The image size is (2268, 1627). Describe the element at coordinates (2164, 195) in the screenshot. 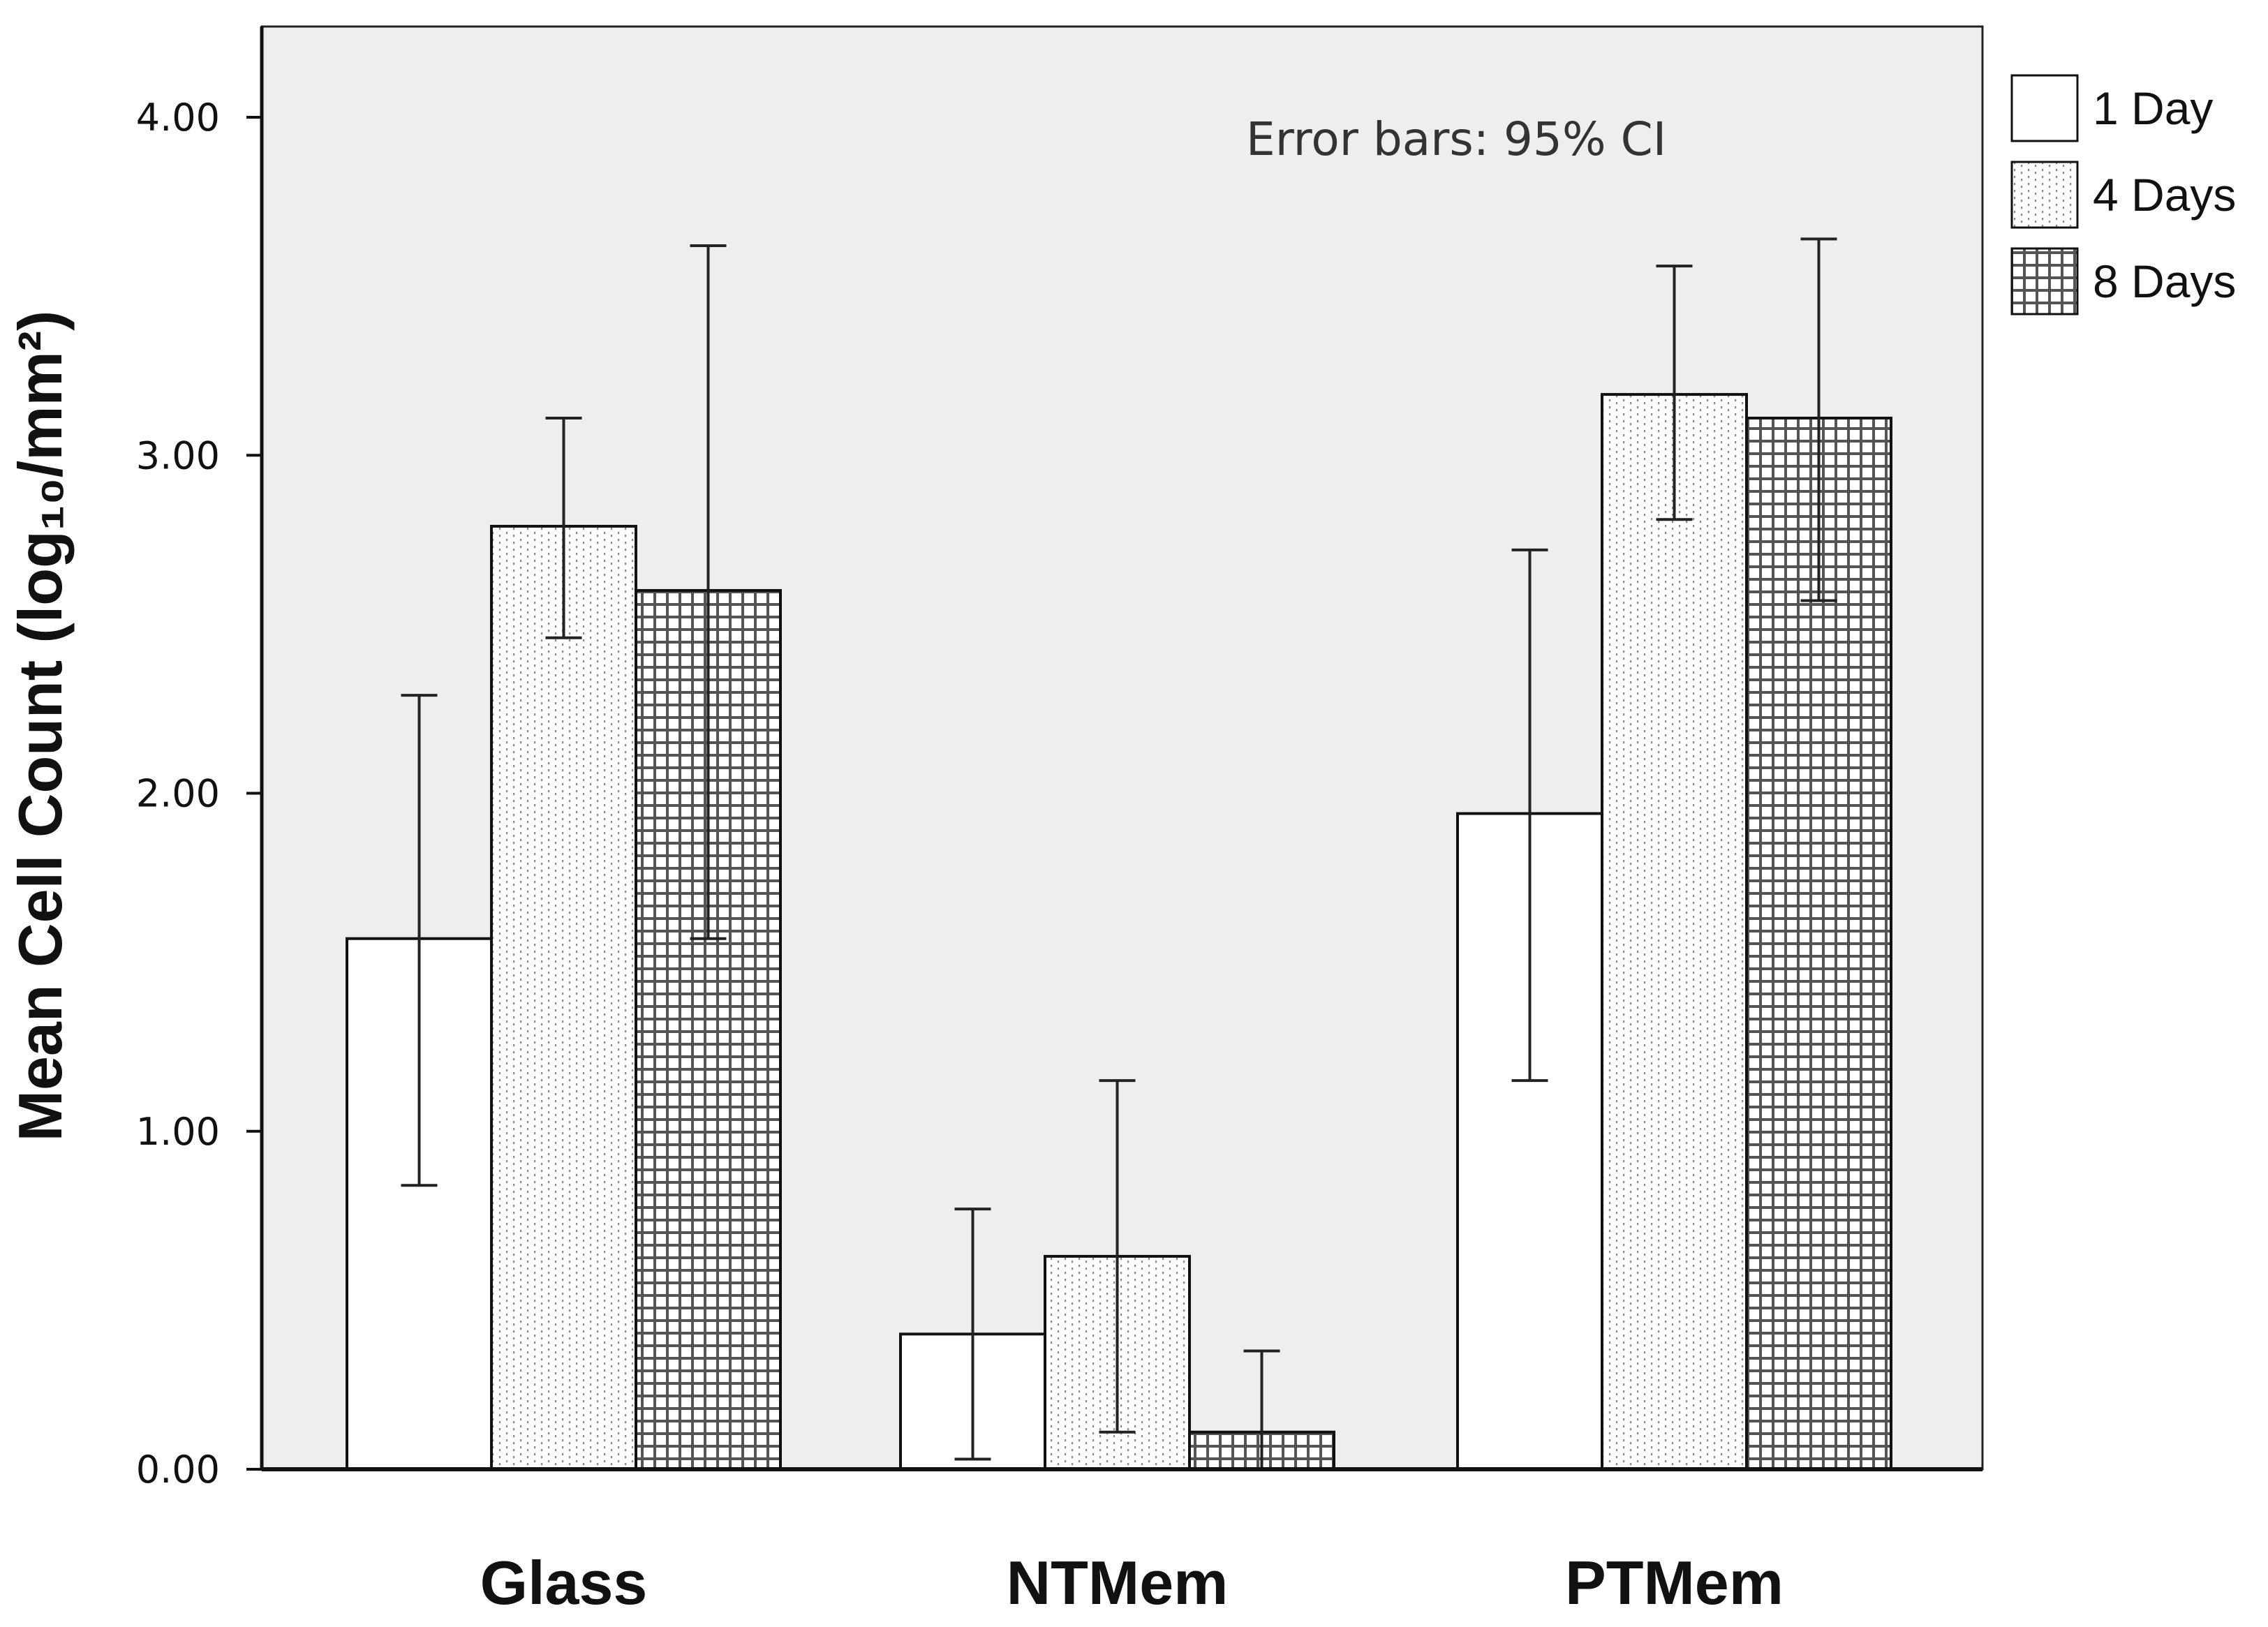

I see `legend-label: 4 Days` at that location.